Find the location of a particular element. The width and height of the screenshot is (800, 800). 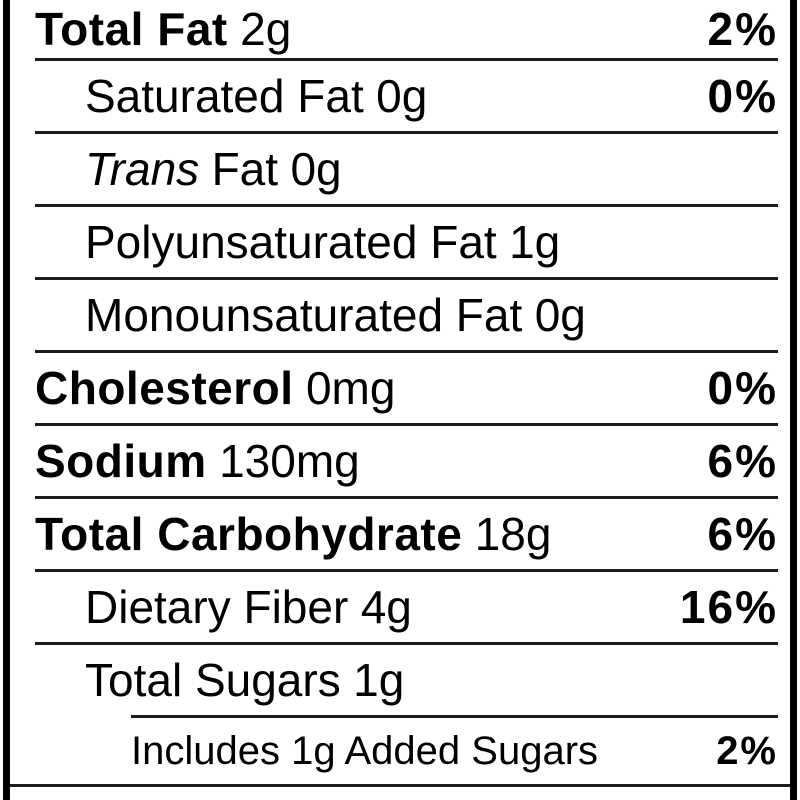

nutrient-text: Trans Fat 0g is located at coordinates (431, 169).